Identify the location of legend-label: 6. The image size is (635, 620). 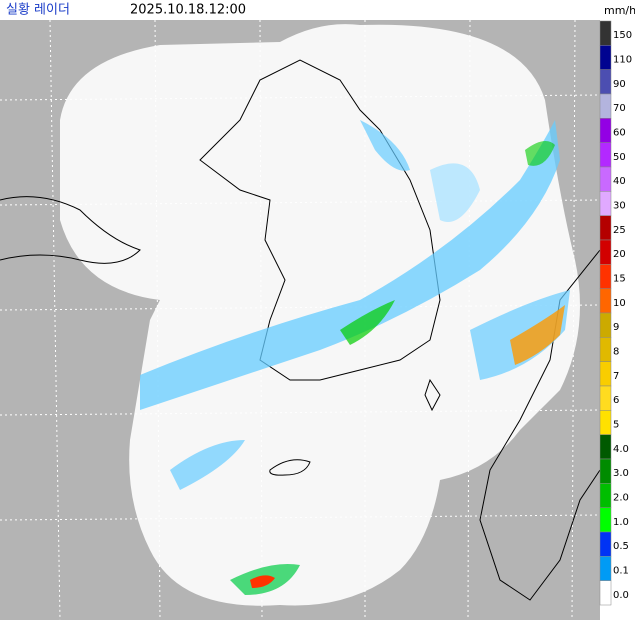
(616, 400).